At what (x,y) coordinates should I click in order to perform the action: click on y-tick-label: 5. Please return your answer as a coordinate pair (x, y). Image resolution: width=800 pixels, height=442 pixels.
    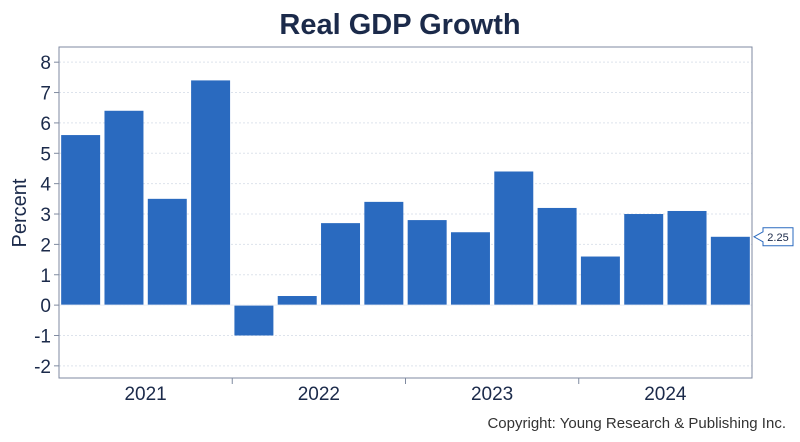
    Looking at the image, I should click on (45, 154).